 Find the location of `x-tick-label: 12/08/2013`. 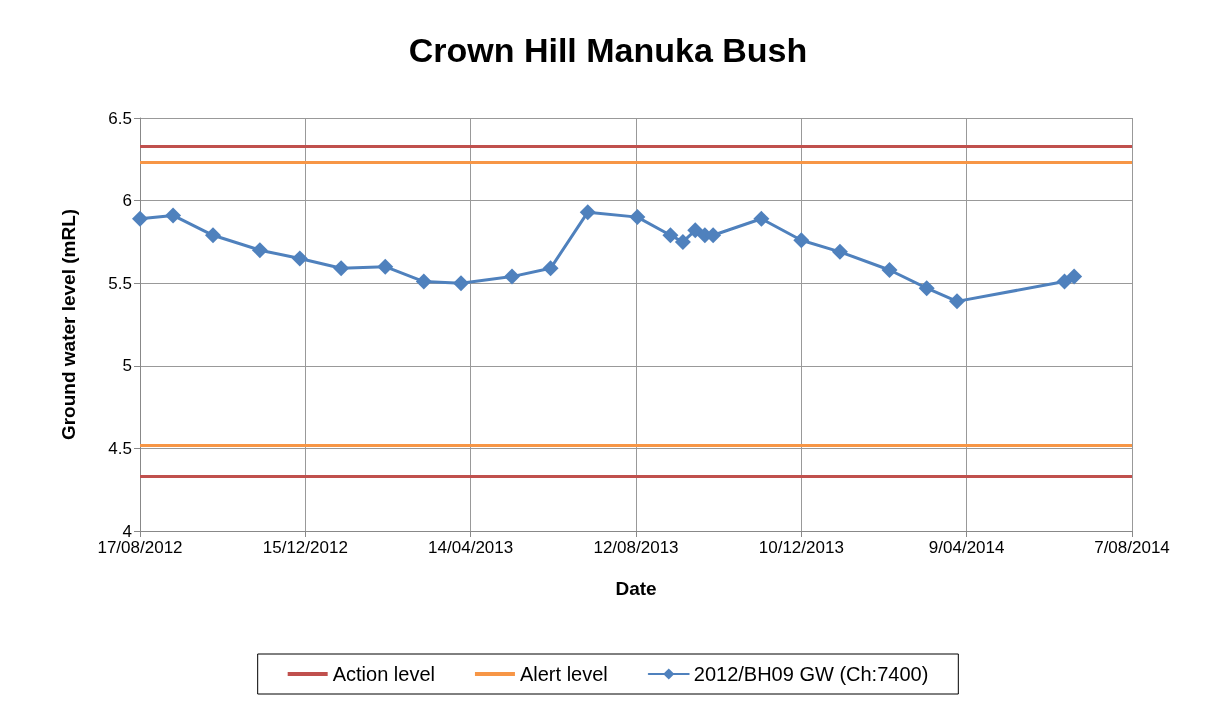

x-tick-label: 12/08/2013 is located at coordinates (636, 547).